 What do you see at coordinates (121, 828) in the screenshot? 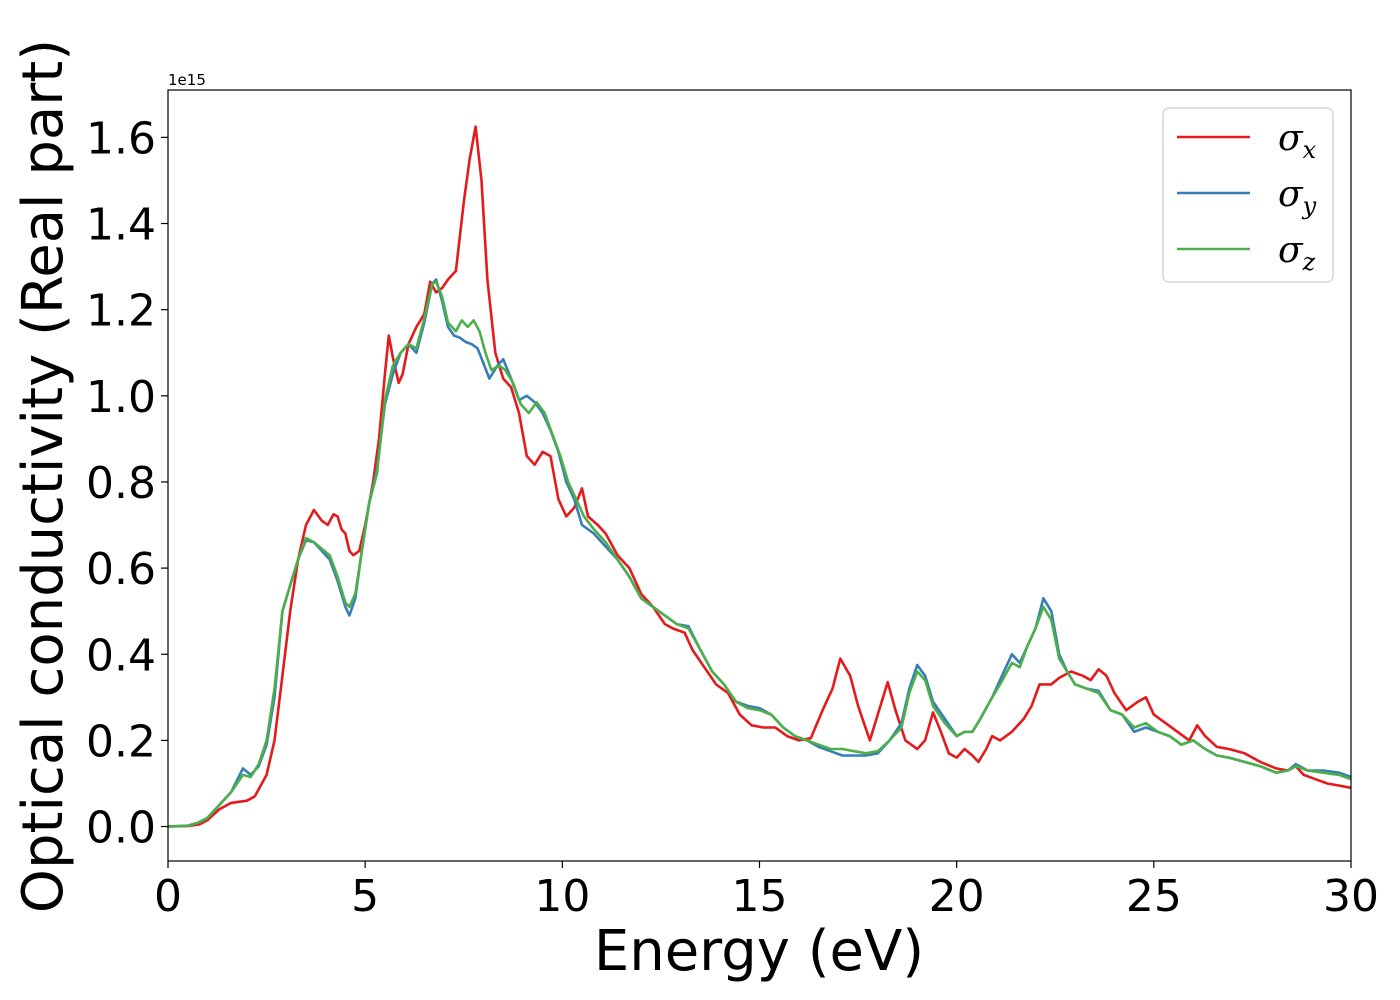
I see `y-tick-label: 0.0` at bounding box center [121, 828].